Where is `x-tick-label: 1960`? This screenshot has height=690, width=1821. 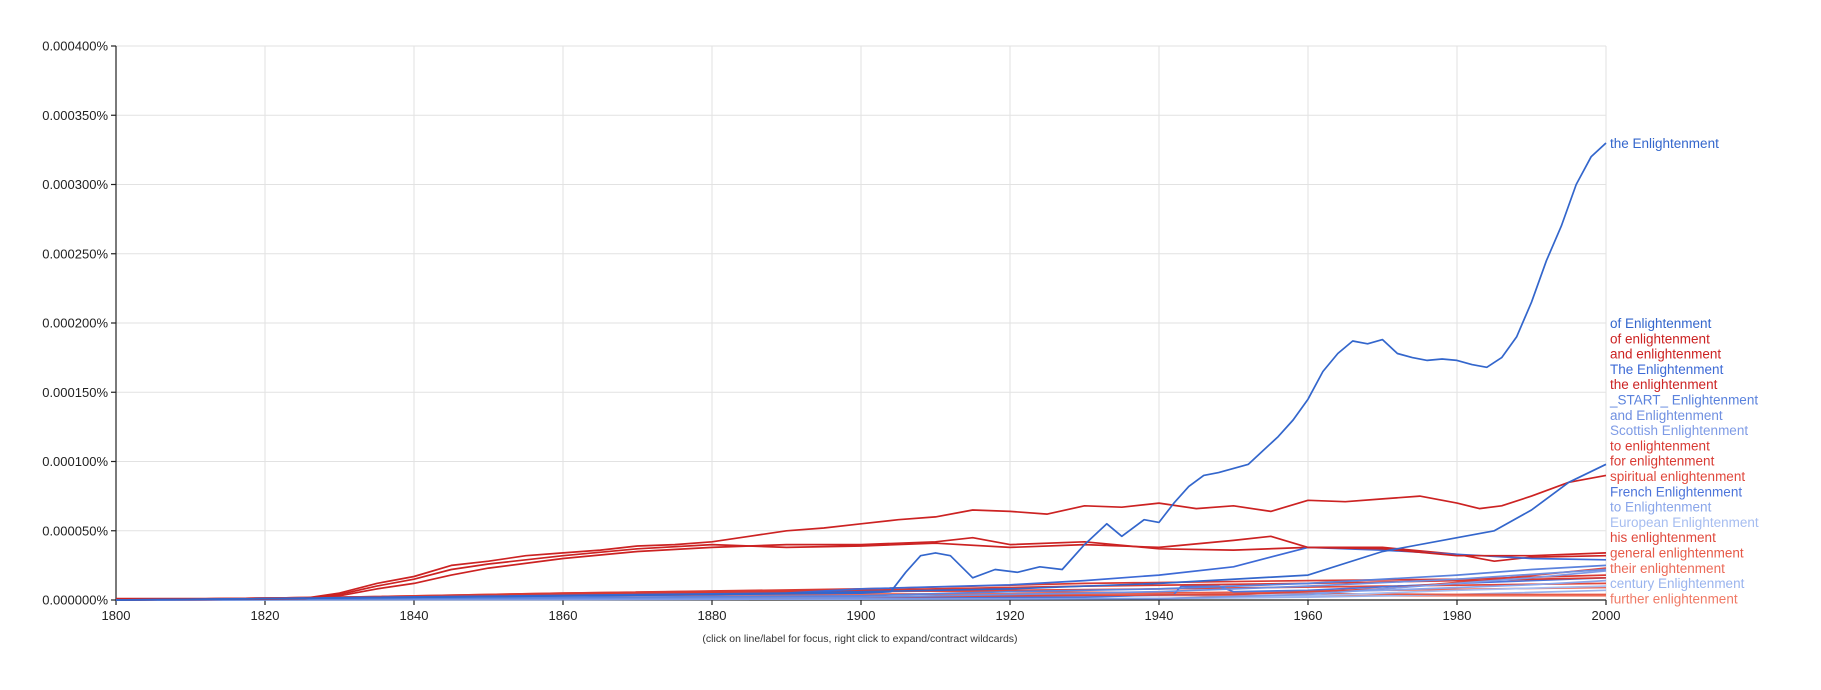 x-tick-label: 1960 is located at coordinates (1308, 615).